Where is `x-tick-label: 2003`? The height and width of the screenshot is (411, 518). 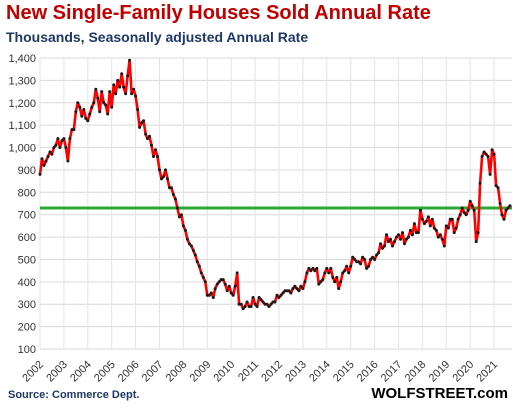
x-tick-label: 2003 is located at coordinates (57, 372).